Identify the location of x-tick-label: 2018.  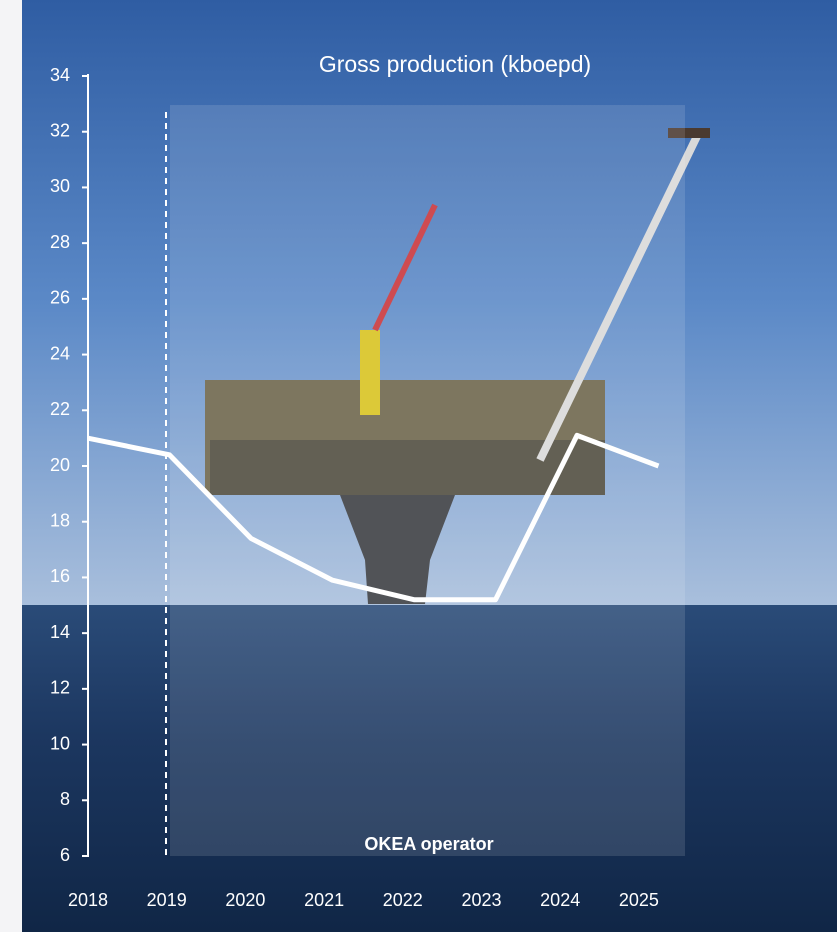
(88, 900).